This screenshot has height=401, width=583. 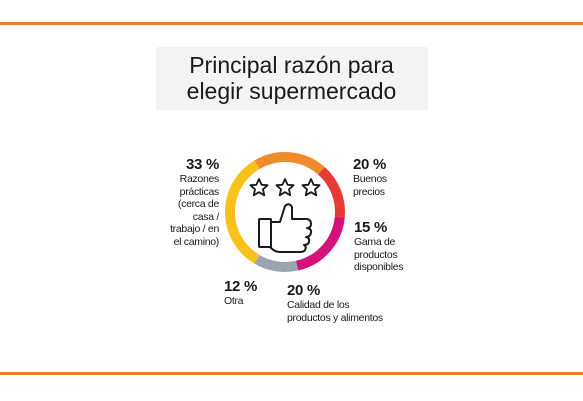 I want to click on slice-label-buenos-precios: 20 % Buenos precios, so click(x=383, y=177).